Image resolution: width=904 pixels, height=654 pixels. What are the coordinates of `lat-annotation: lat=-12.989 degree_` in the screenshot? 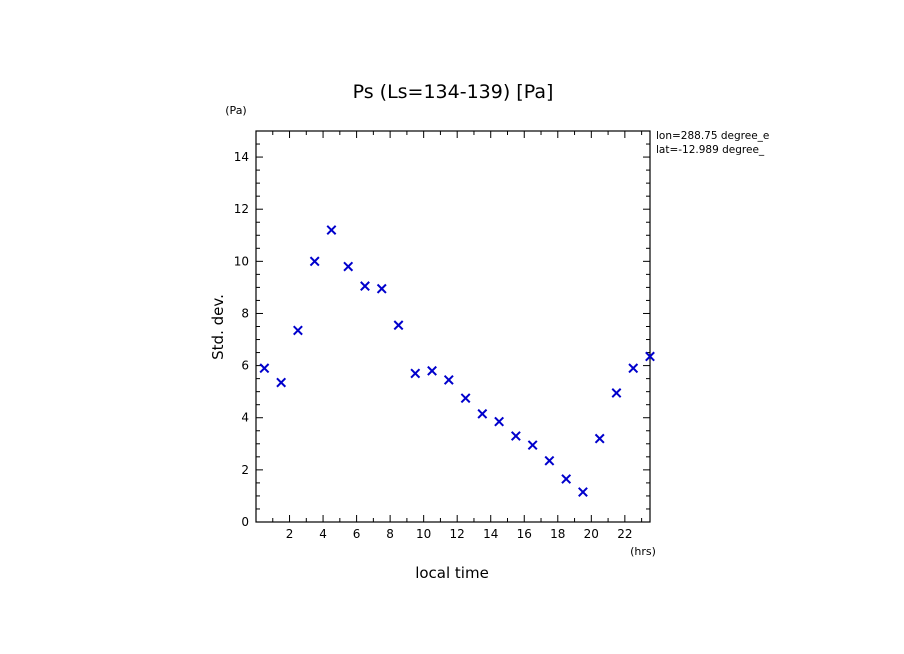 It's located at (710, 150).